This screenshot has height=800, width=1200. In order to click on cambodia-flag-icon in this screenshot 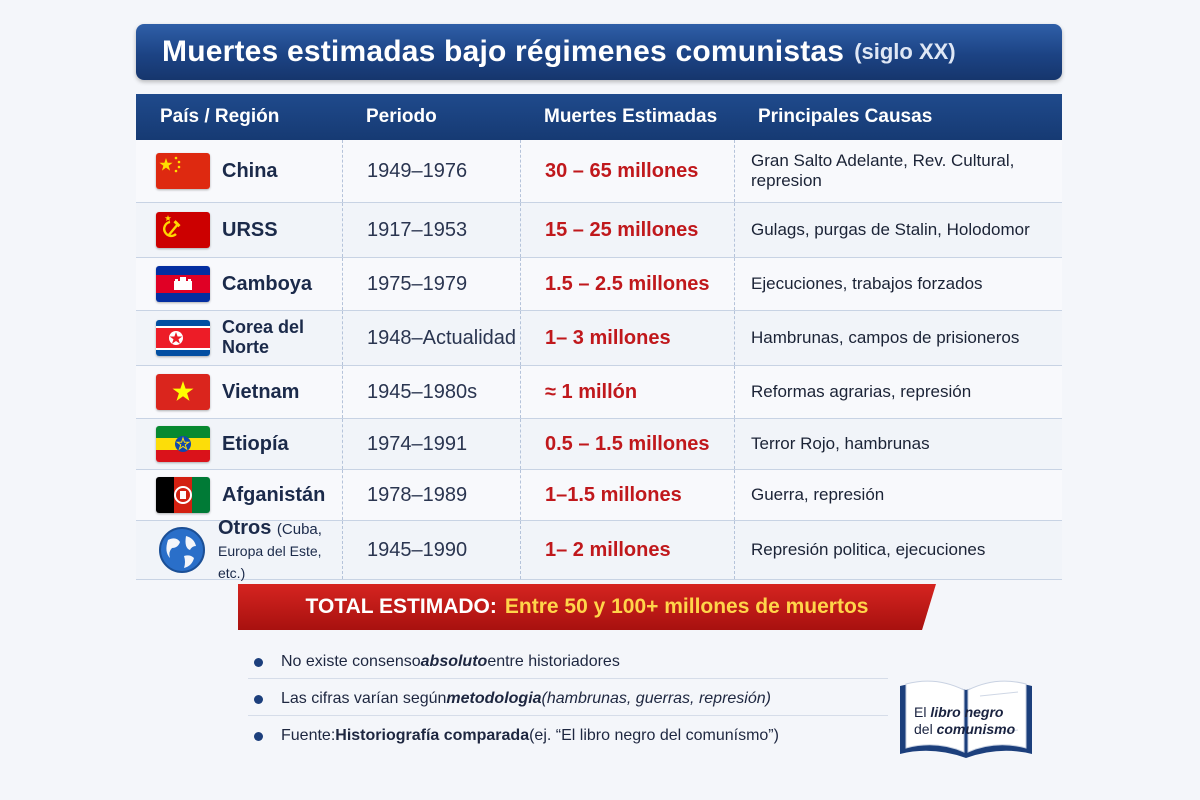, I will do `click(183, 284)`.